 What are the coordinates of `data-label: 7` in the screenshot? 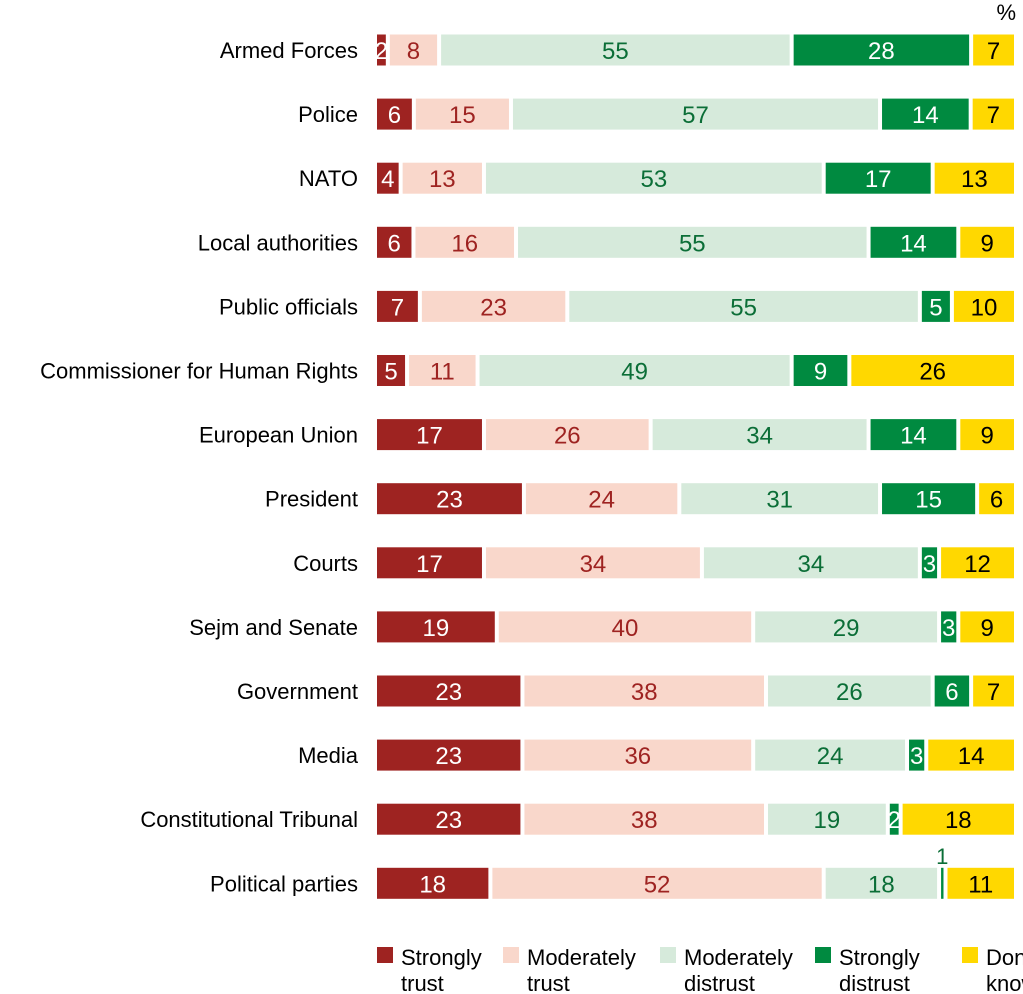 It's located at (397, 307).